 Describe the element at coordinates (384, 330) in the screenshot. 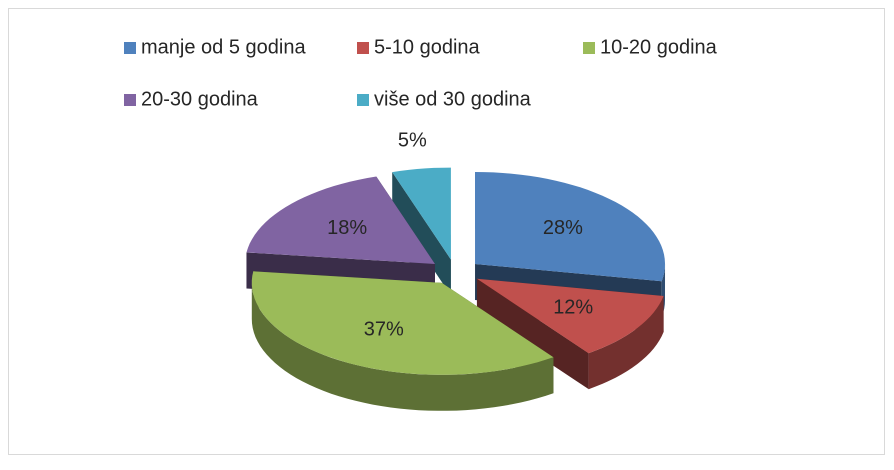

I see `data-label: 37%` at that location.